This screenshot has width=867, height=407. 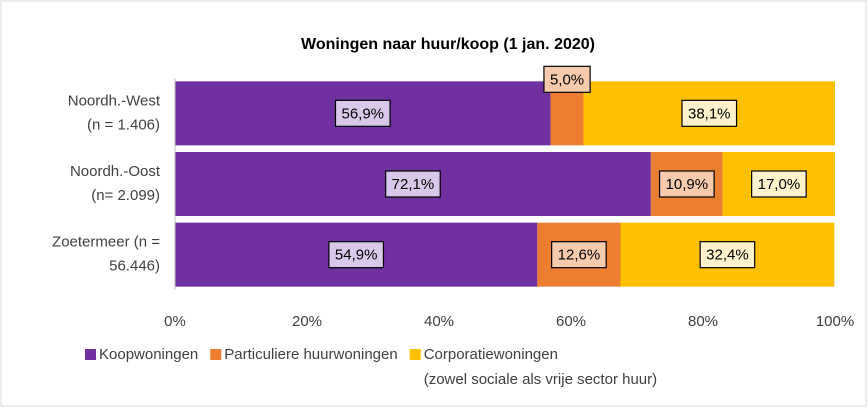 I want to click on data-label: 10,9%, so click(x=687, y=184).